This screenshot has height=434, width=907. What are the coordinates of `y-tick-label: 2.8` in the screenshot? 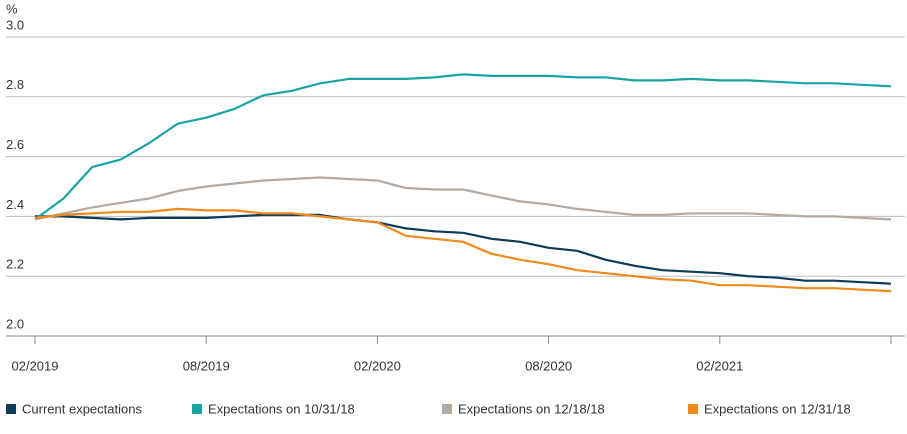 It's located at (15, 84).